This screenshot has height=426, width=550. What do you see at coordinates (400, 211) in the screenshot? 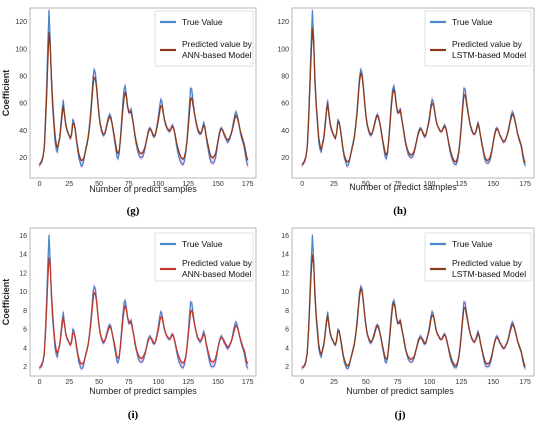
I see `panel-label-h: (h)` at bounding box center [400, 211].